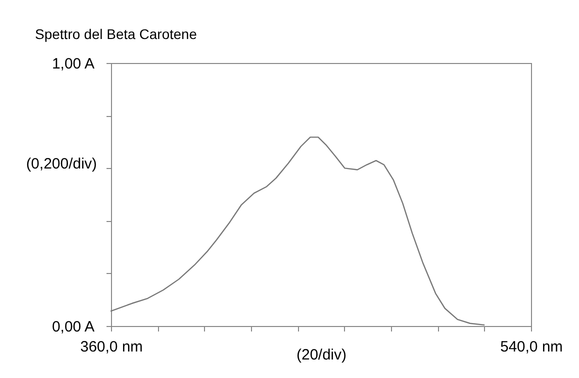 The width and height of the screenshot is (579, 378). I want to click on y-tick-label: 0,00 A, so click(73, 327).